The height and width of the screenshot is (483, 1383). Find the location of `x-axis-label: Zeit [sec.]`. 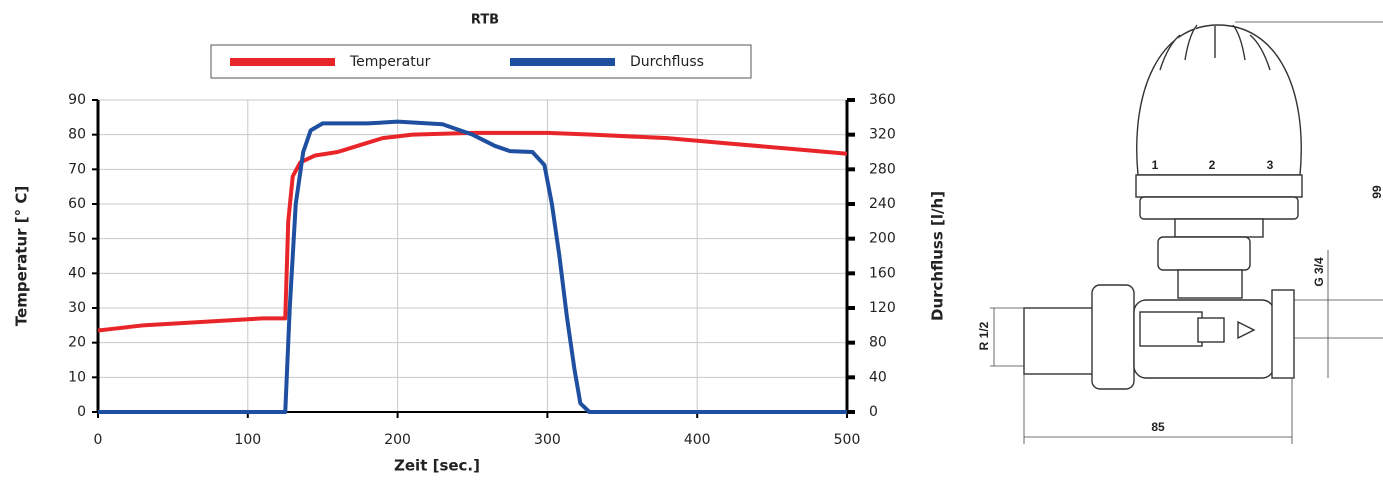

x-axis-label: Zeit [sec.] is located at coordinates (437, 466).